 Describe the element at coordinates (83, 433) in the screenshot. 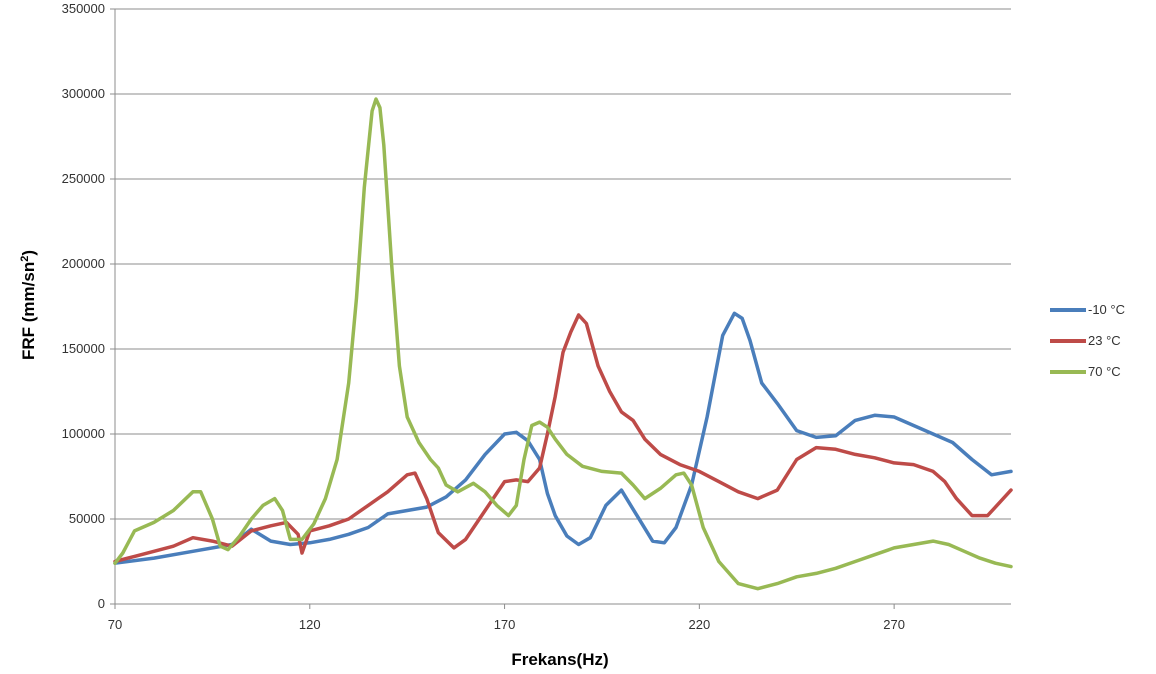

I see `y-tick-label: 100000` at that location.